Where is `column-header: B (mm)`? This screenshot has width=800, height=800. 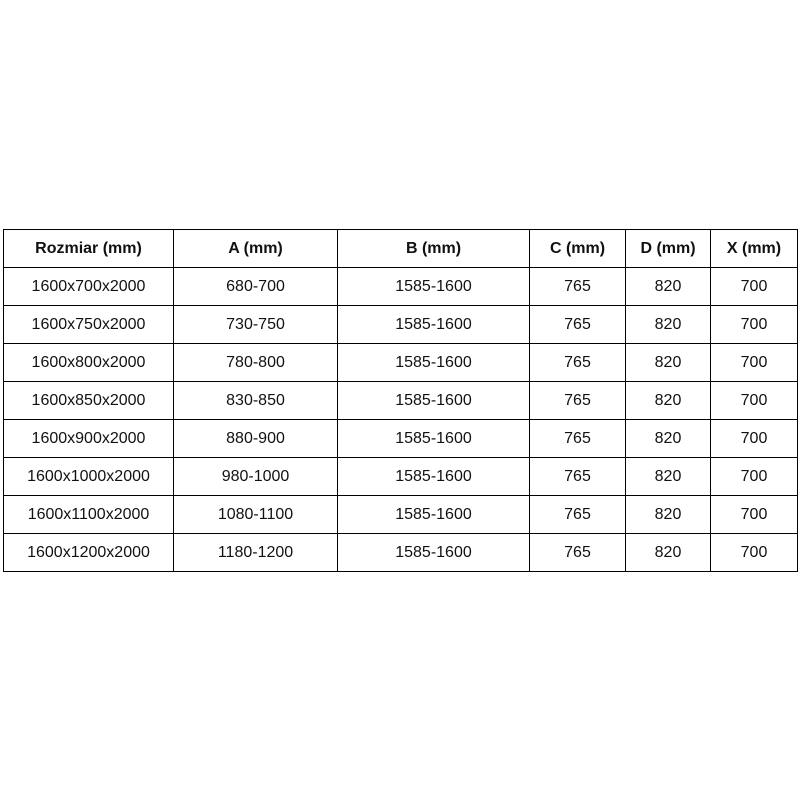
column-header: B (mm) is located at coordinates (433, 248).